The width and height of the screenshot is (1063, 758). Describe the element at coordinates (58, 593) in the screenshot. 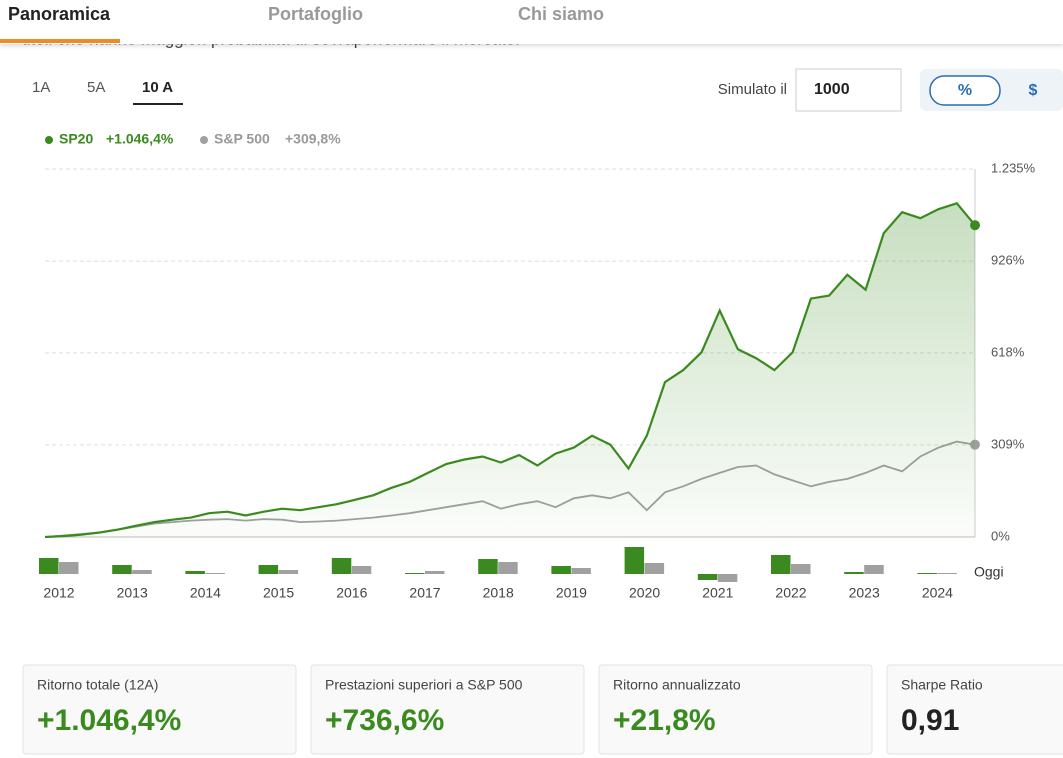

I see `x-tick-label: 2012` at that location.